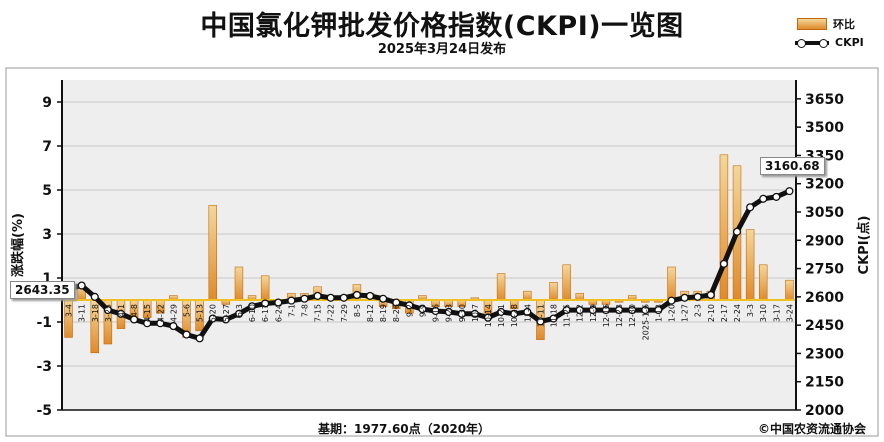  What do you see at coordinates (671, 313) in the screenshot?
I see `x-tick-label: 1-20` at bounding box center [671, 313].